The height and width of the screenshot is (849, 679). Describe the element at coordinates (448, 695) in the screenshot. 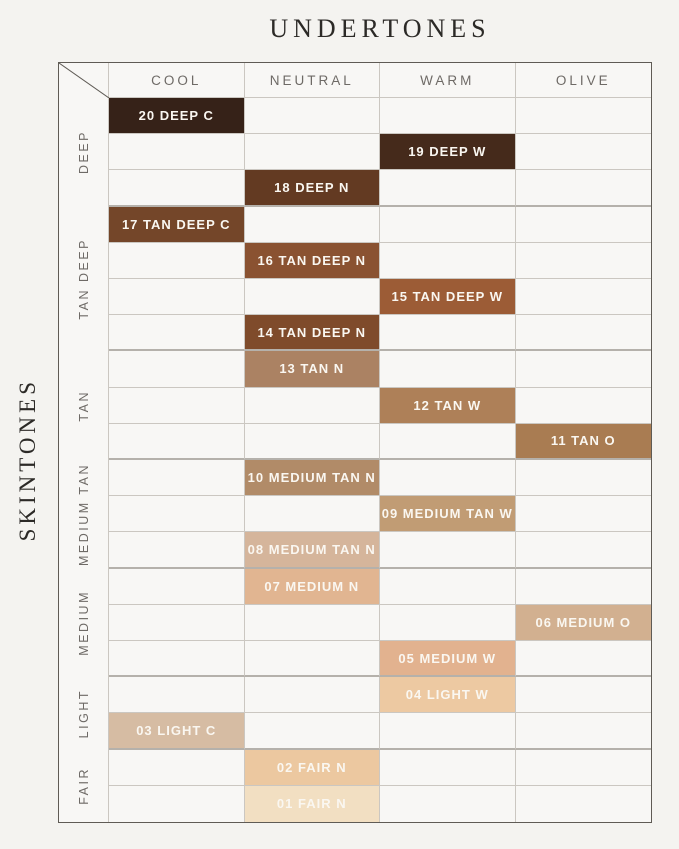

I see `shade-cell-04-light-w: 04 LIGHT W` at that location.